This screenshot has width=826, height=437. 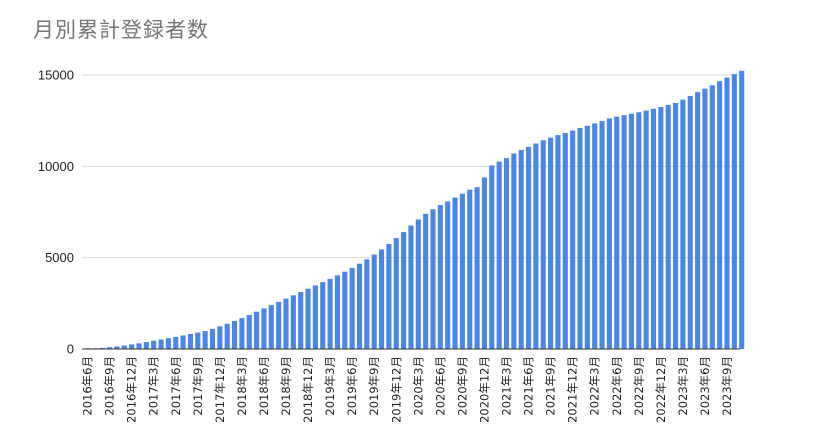 What do you see at coordinates (176, 386) in the screenshot?
I see `x-tick-label: 2017年6月` at bounding box center [176, 386].